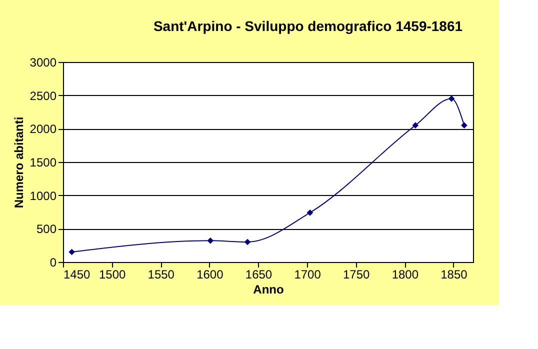 Image resolution: width=538 pixels, height=349 pixels. What do you see at coordinates (77, 275) in the screenshot?
I see `x-tick-label: 1450` at bounding box center [77, 275].